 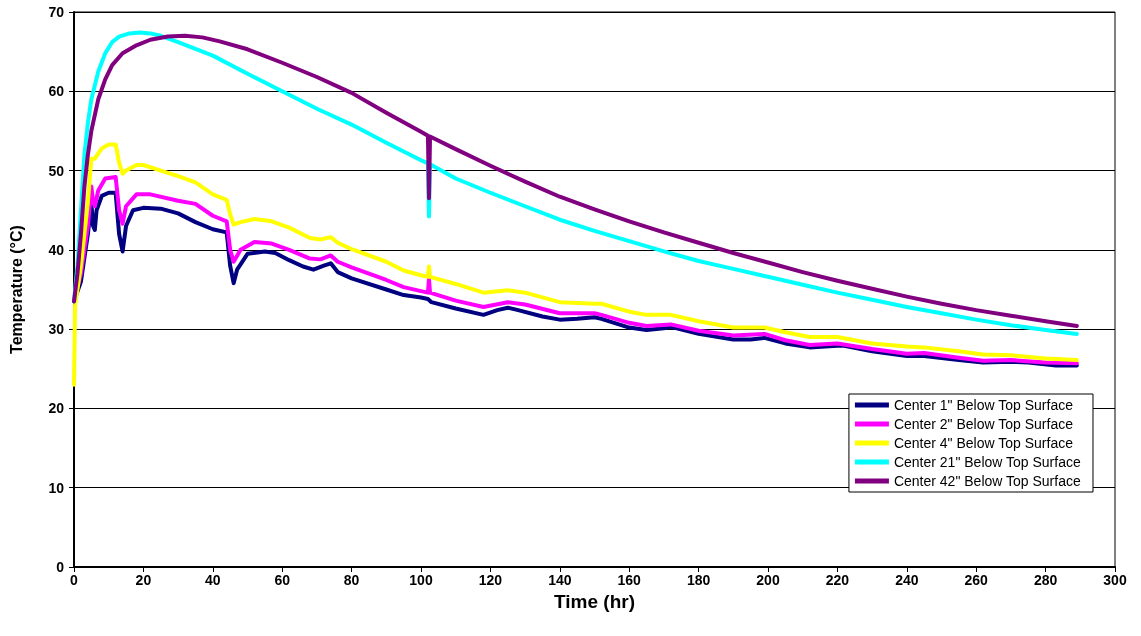 What do you see at coordinates (983, 405) in the screenshot?
I see `legend-label: Center 1" Below Top Surface` at bounding box center [983, 405].